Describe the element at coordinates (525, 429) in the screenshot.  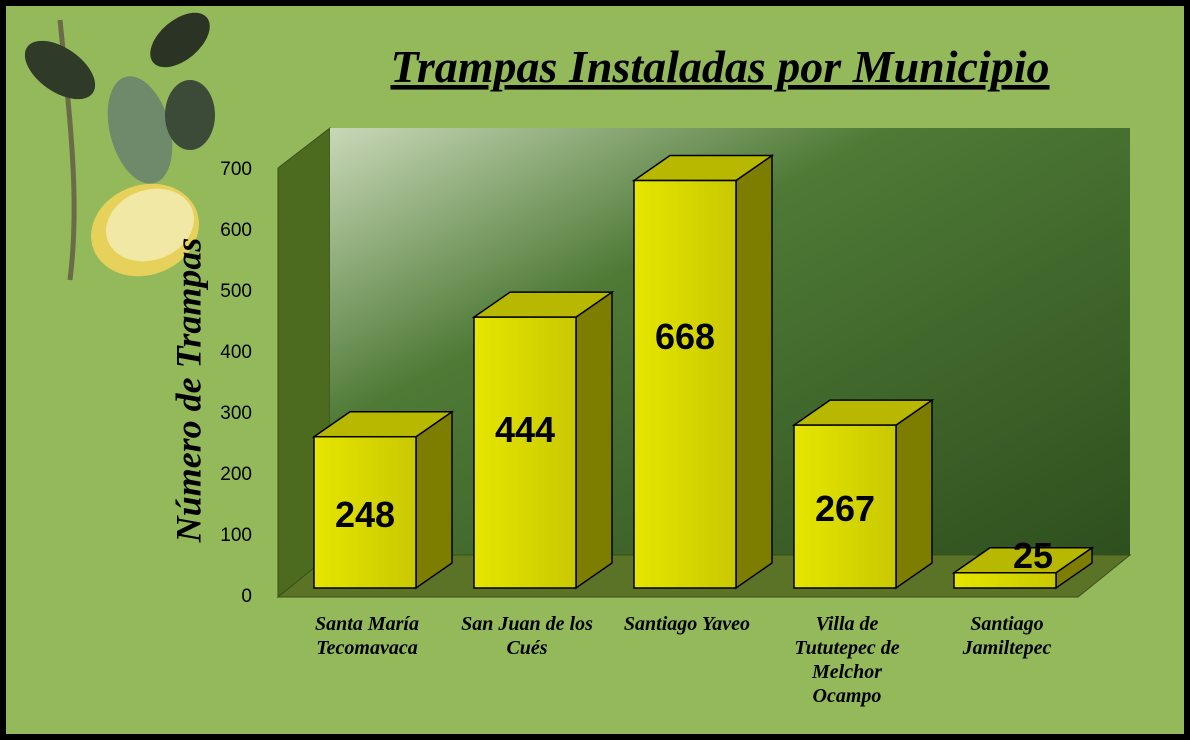
I see `value-label: 444` at that location.